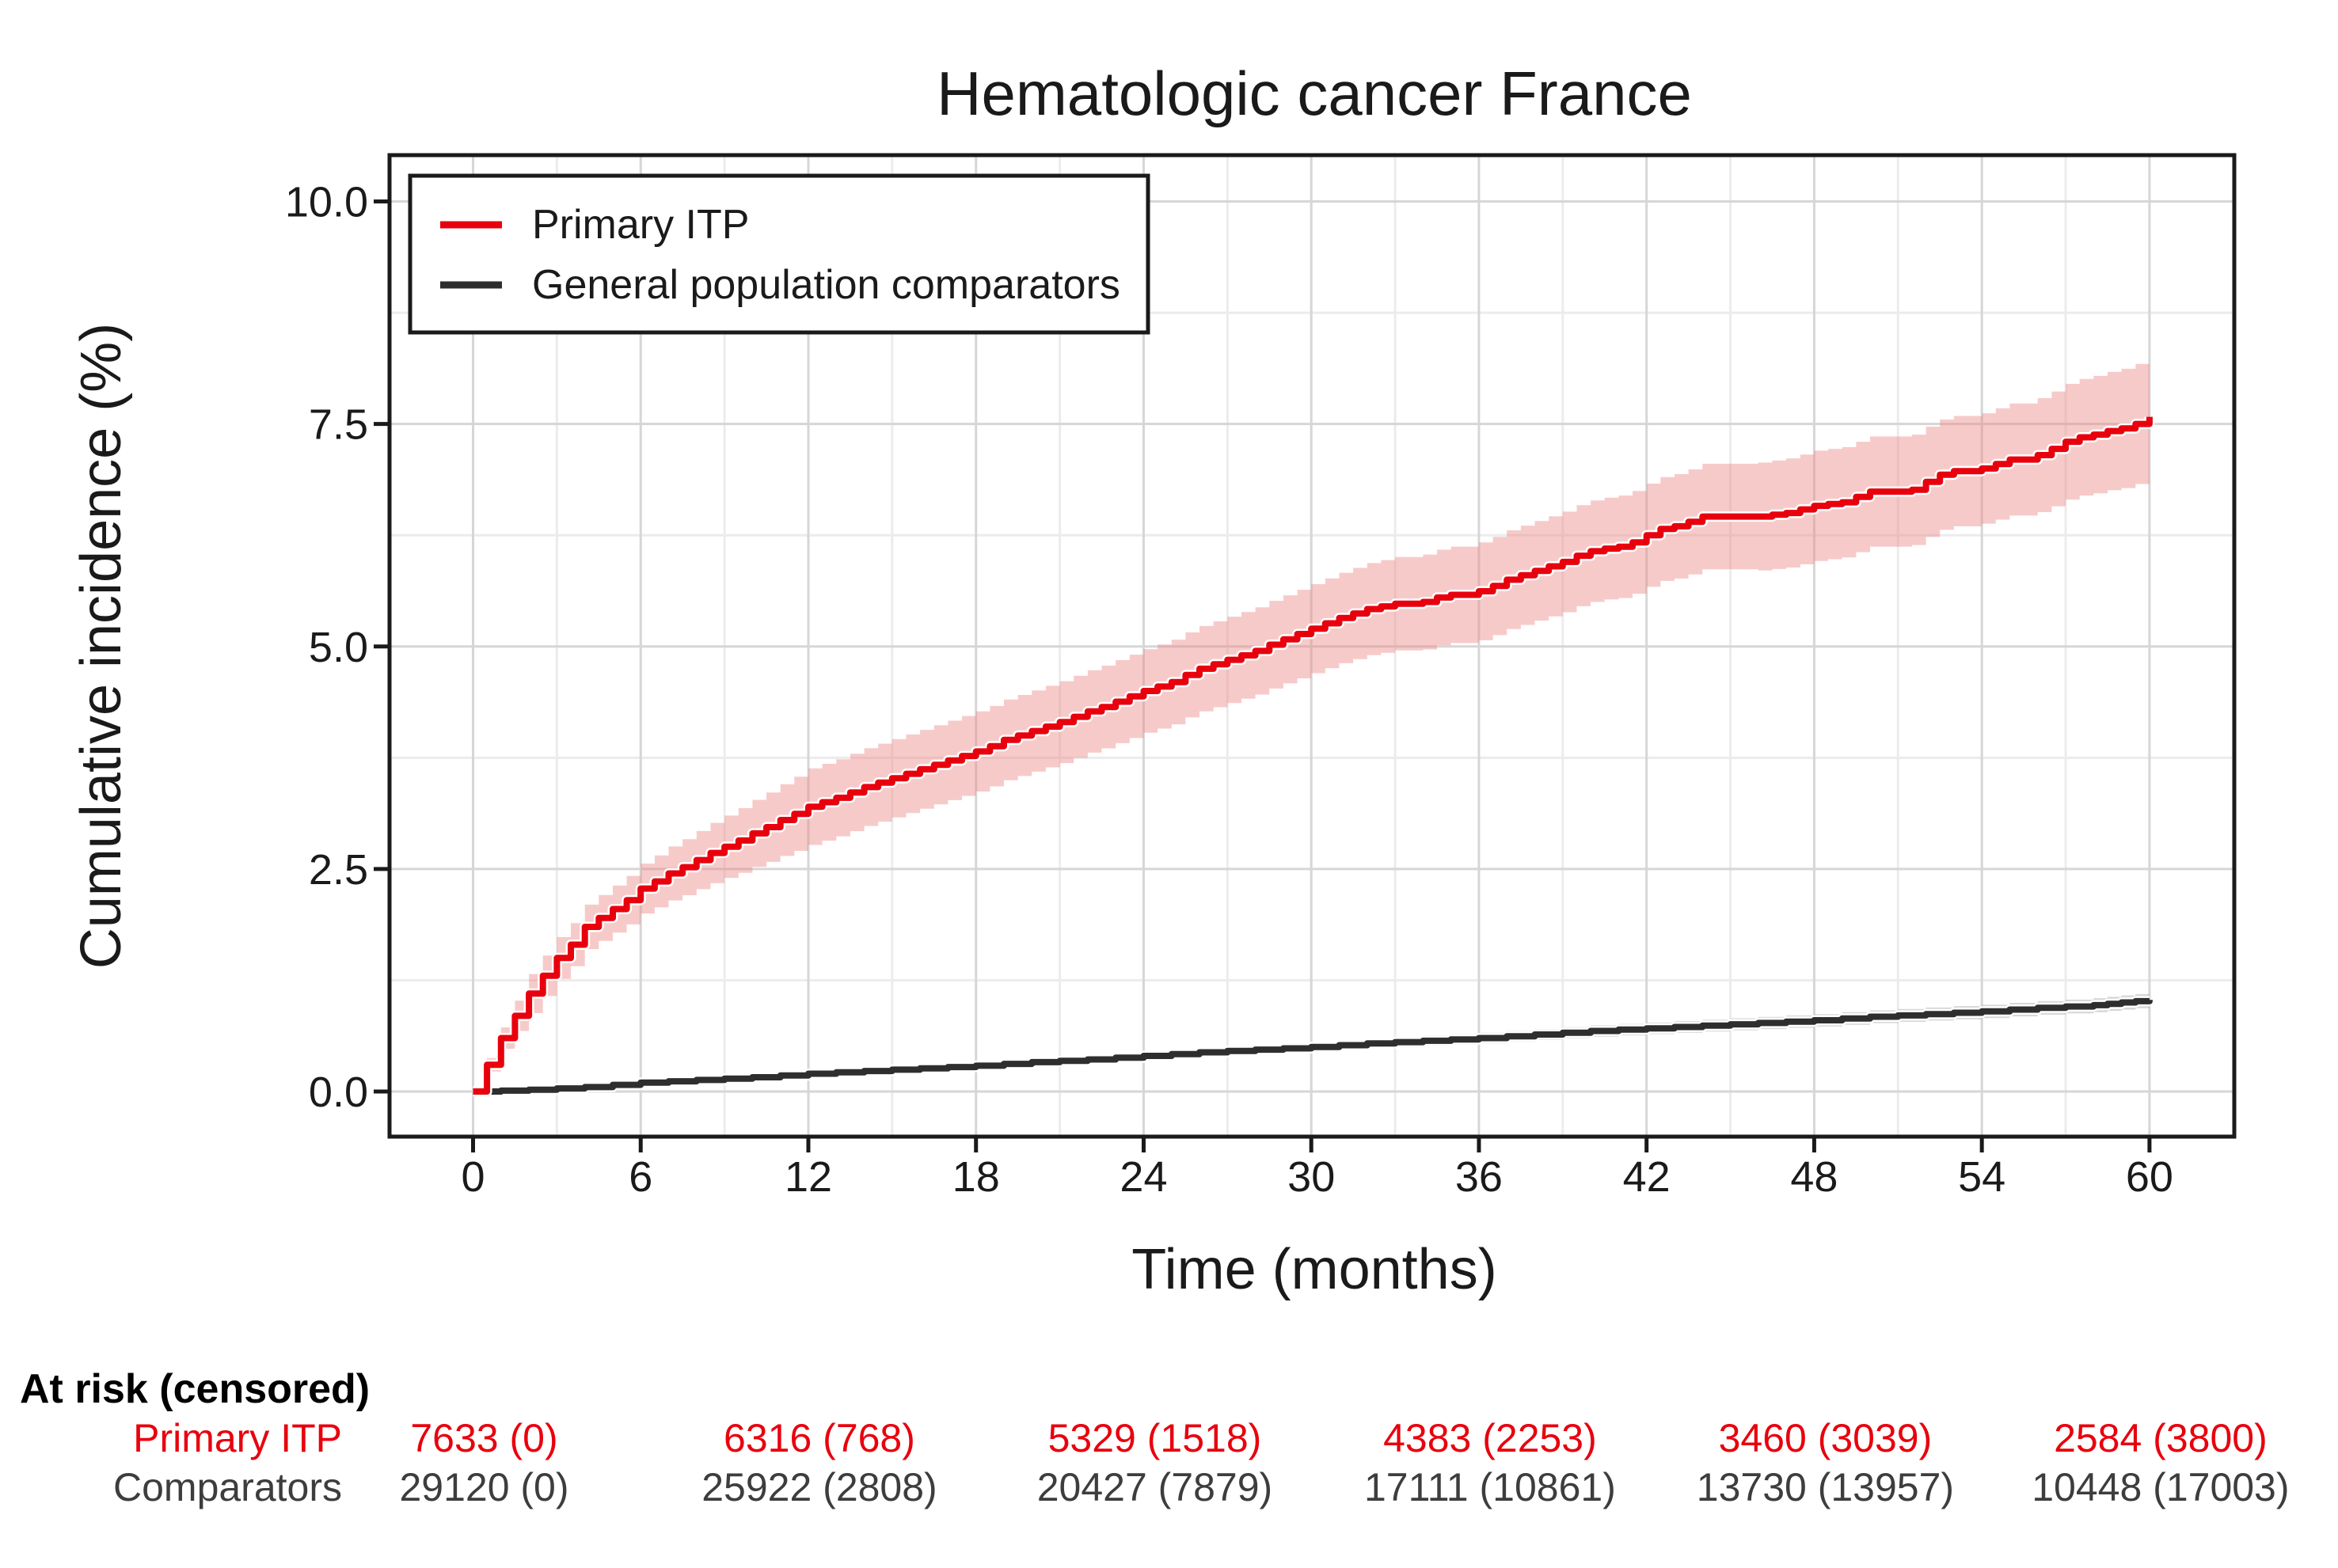 The height and width of the screenshot is (1568, 2338). I want to click on risk-value: 3460 (3039), so click(1826, 1438).